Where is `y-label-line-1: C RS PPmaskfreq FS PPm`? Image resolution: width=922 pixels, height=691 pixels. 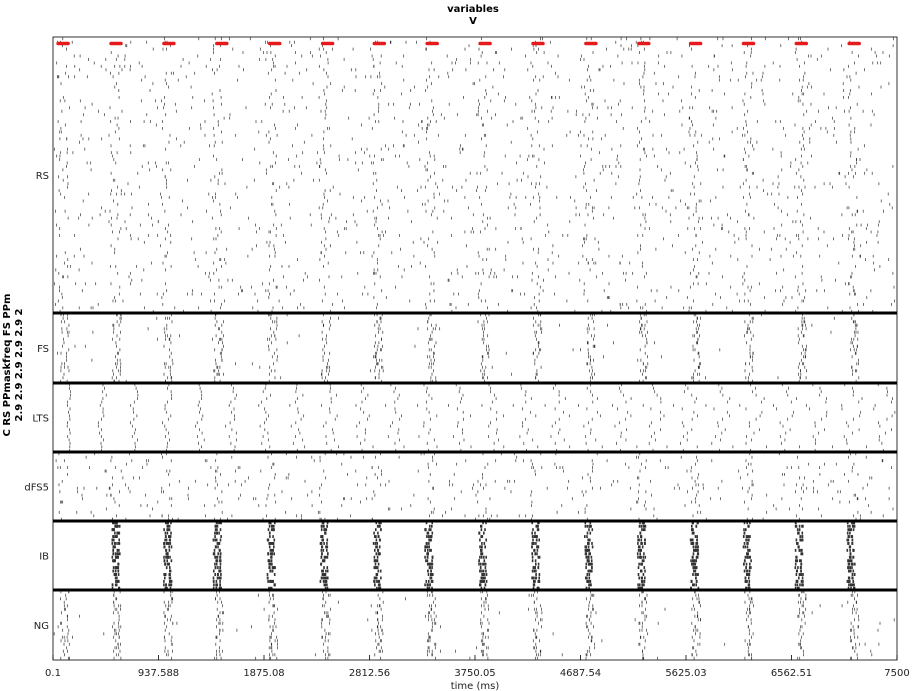 y-label-line-1: C RS PPmaskfreq FS PPm is located at coordinates (7, 365).